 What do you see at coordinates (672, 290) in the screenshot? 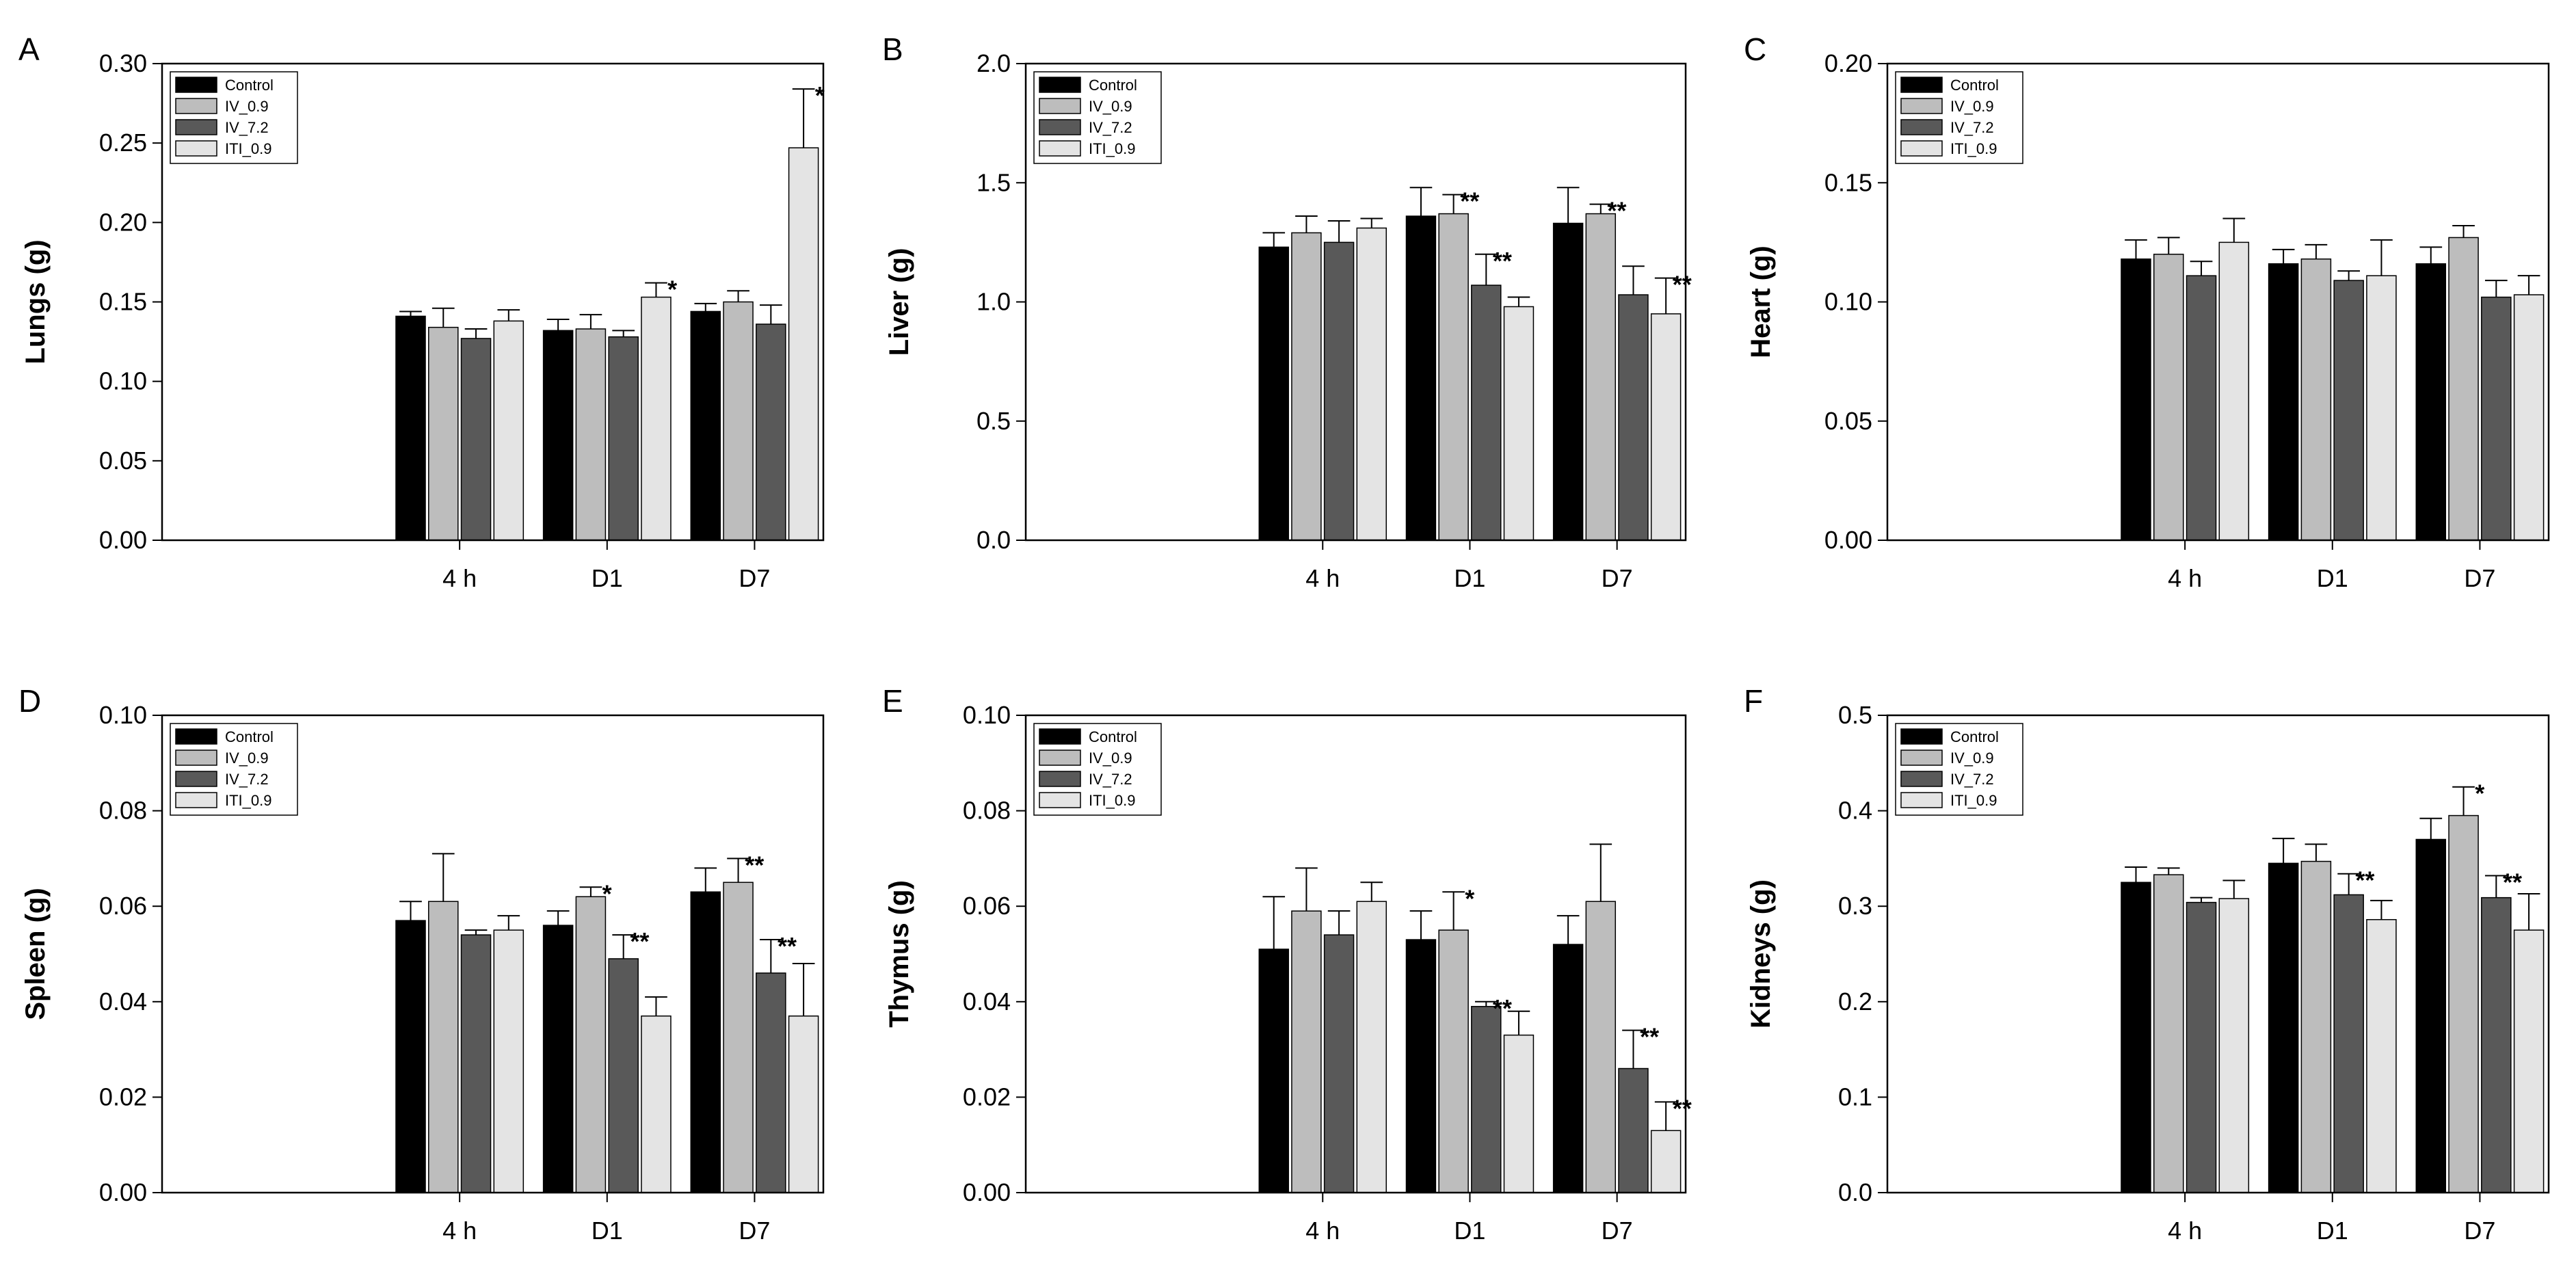
I see `significance-marker: *` at bounding box center [672, 290].